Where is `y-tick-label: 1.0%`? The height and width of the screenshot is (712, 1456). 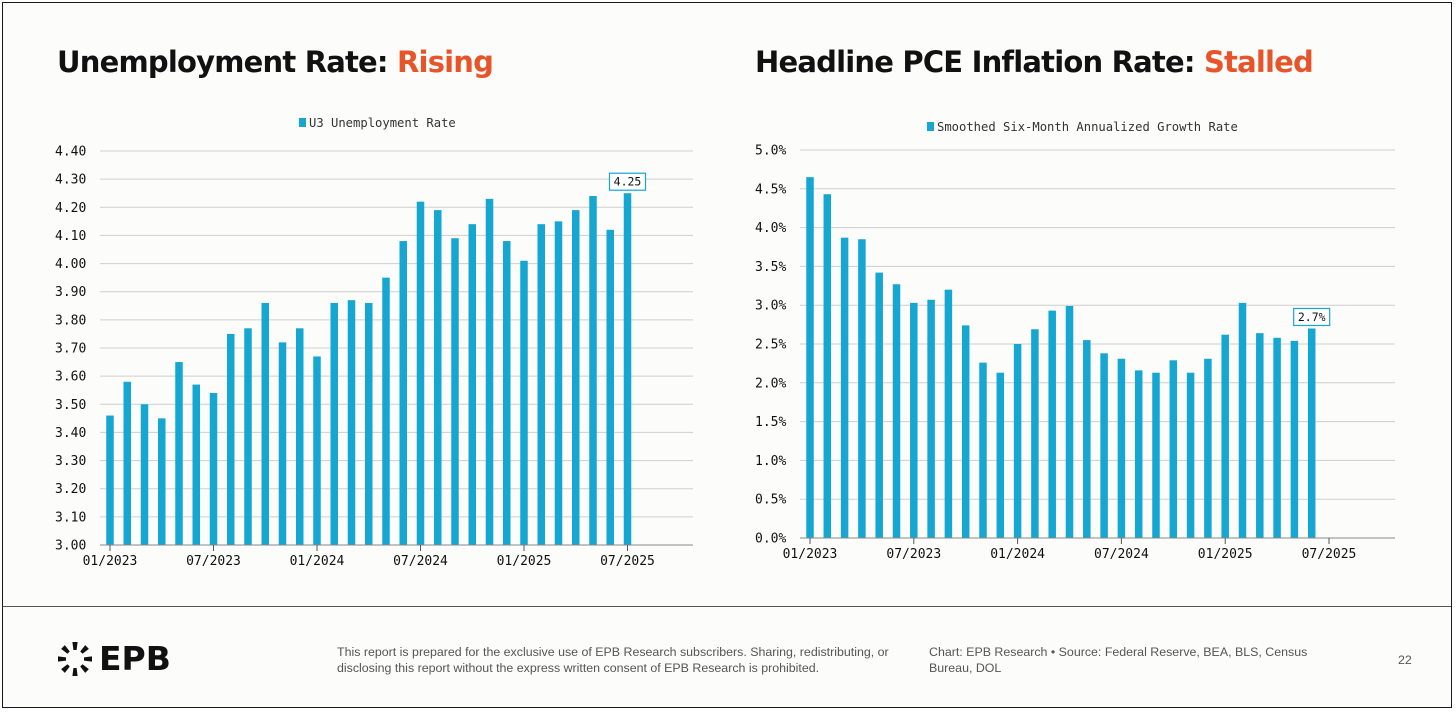
y-tick-label: 1.0% is located at coordinates (770, 461).